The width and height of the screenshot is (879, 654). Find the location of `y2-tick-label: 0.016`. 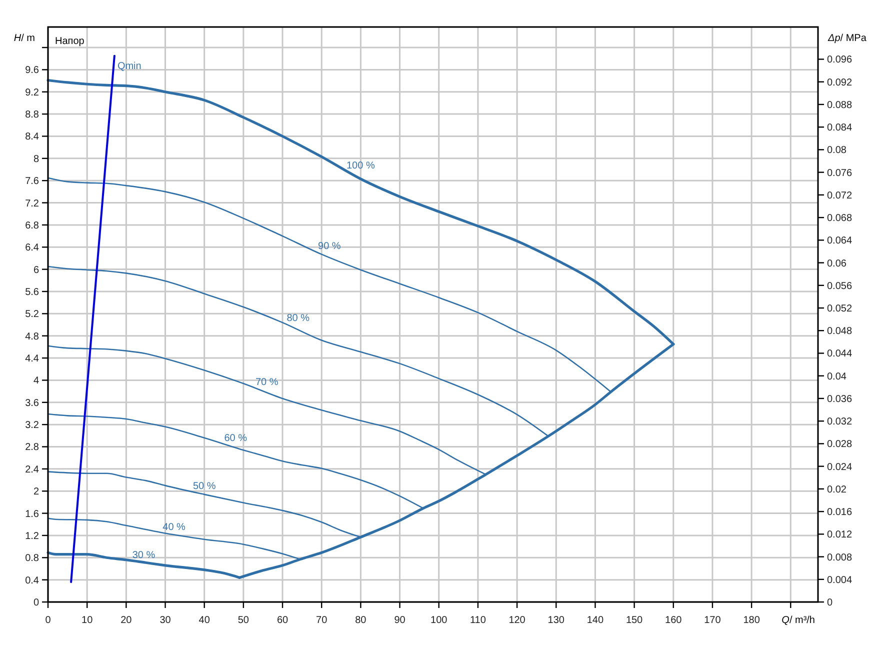

y2-tick-label: 0.016 is located at coordinates (839, 512).